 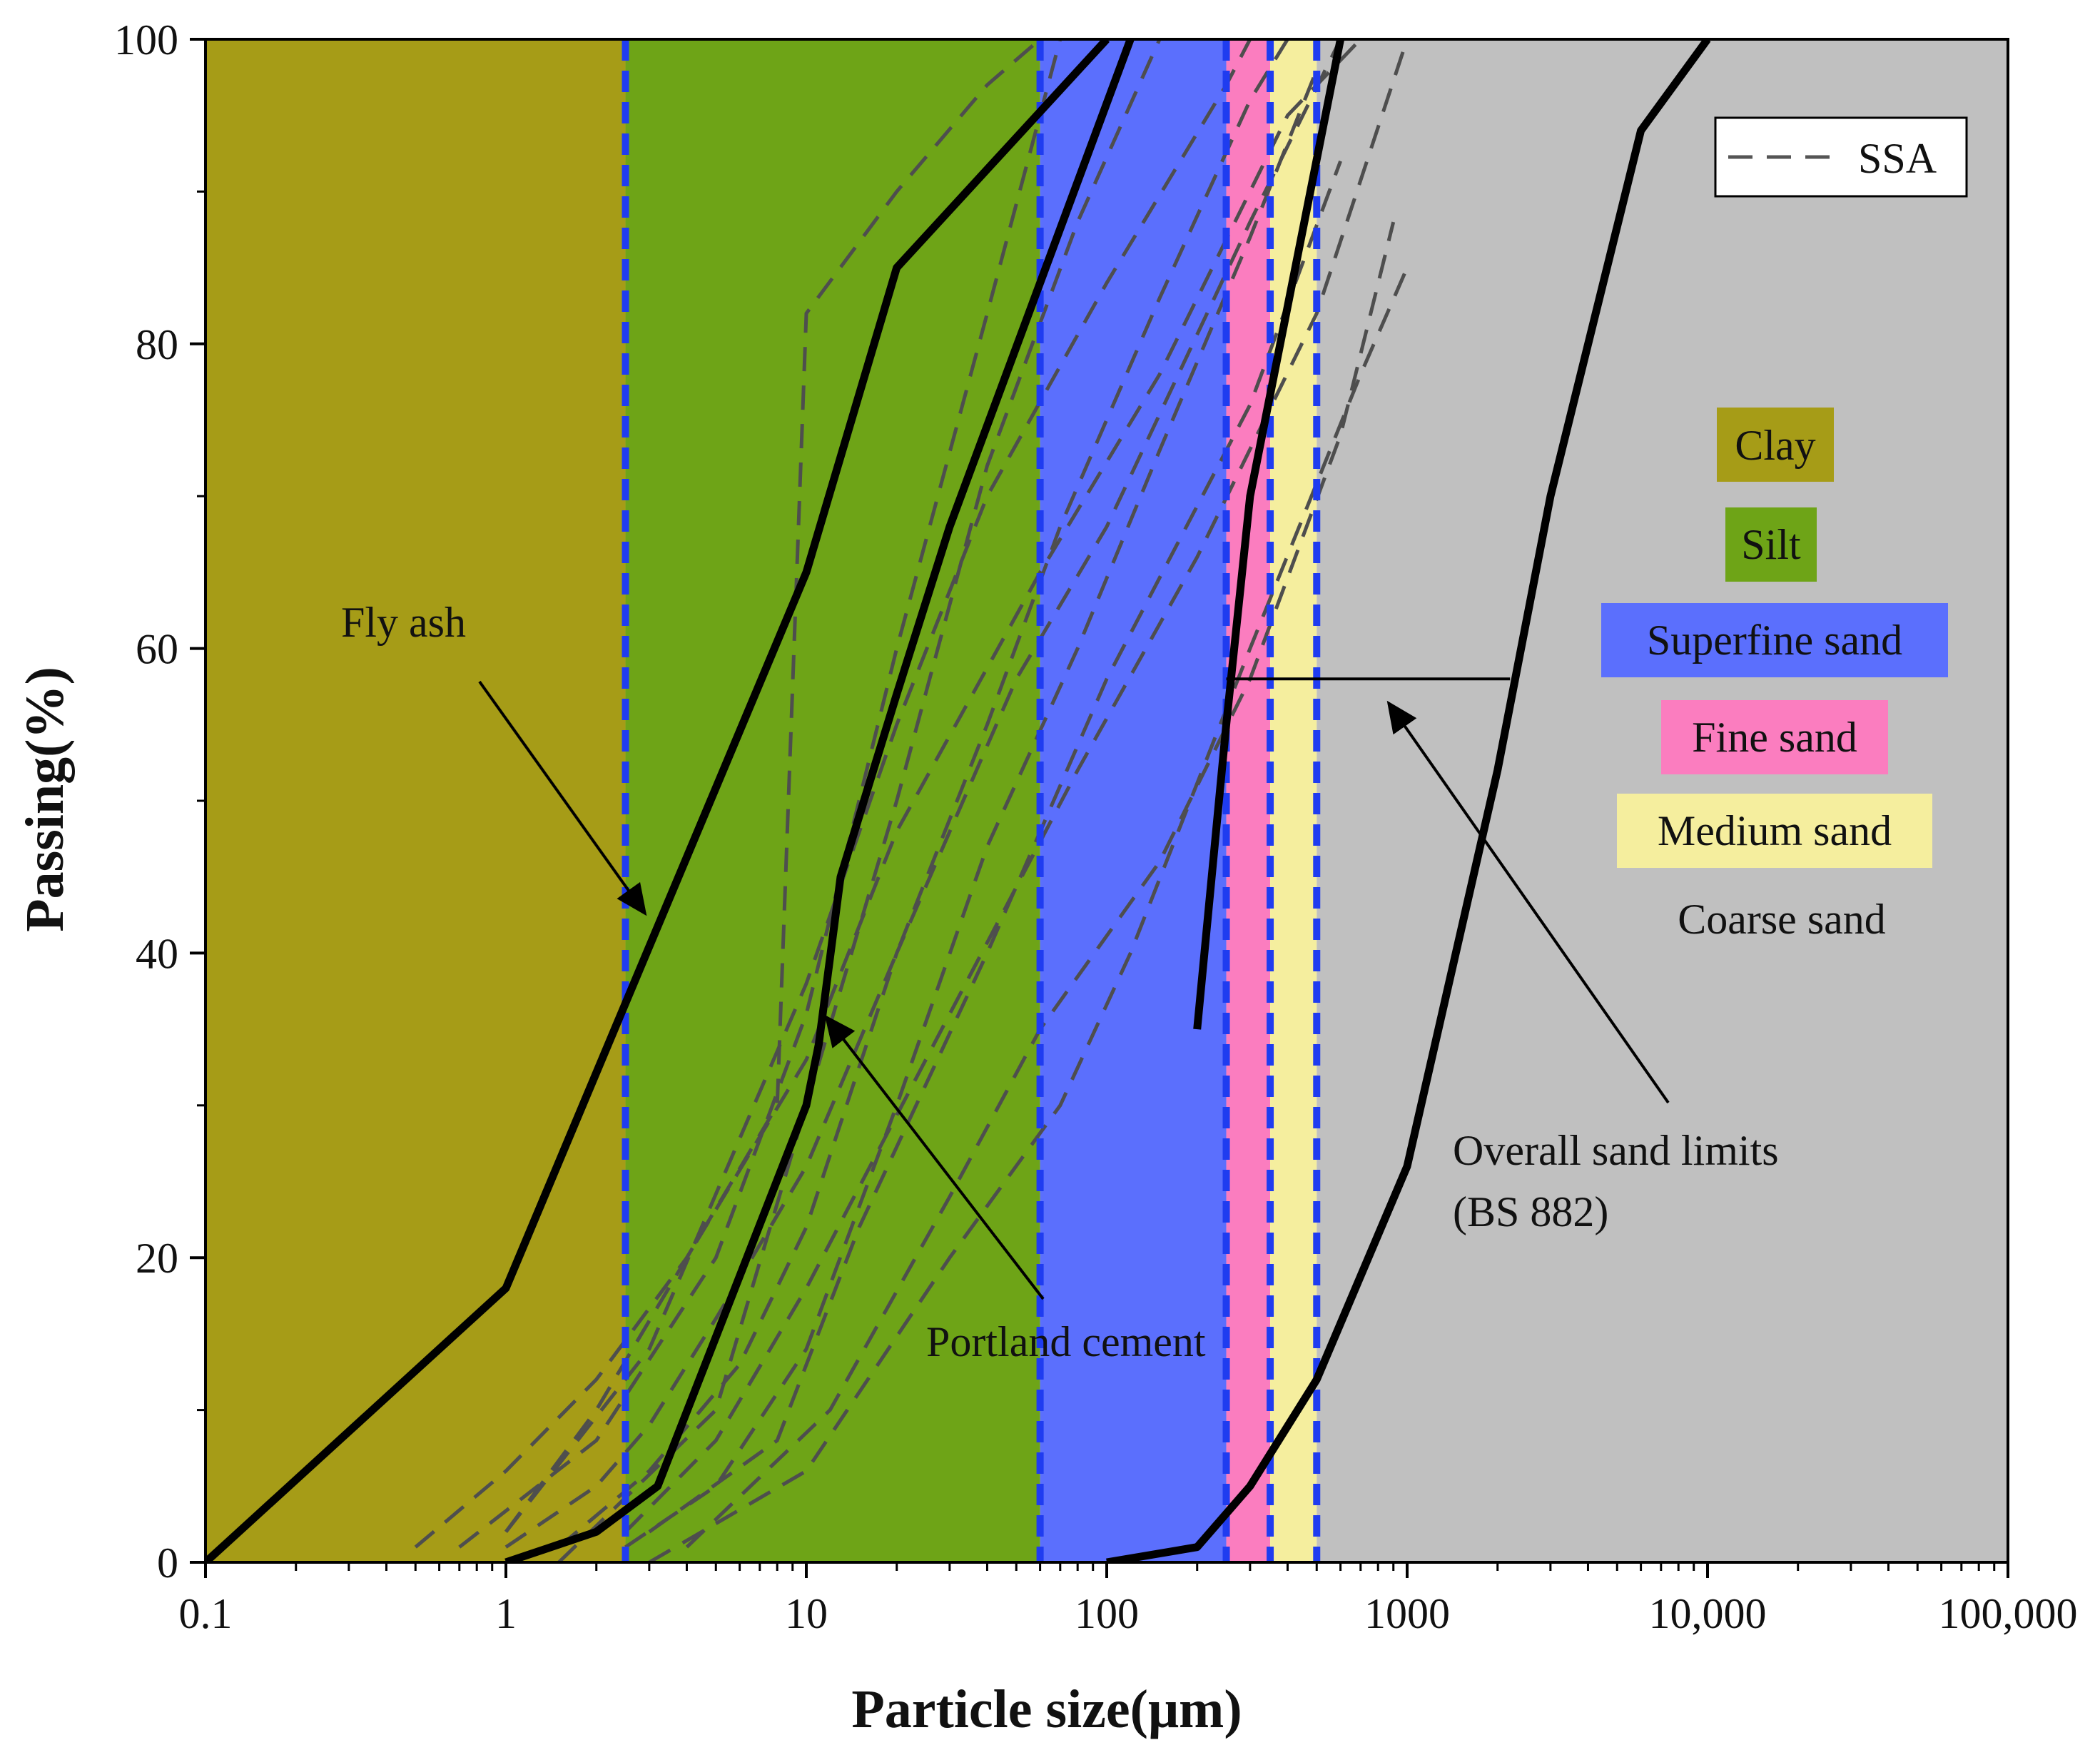 I want to click on x-tick-label: 100,000, so click(x=2008, y=1614).